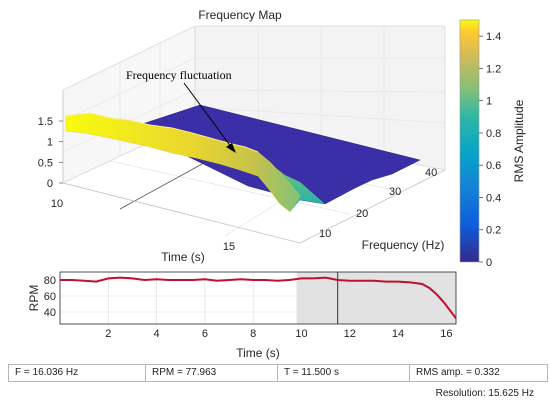 The width and height of the screenshot is (550, 404). What do you see at coordinates (493, 37) in the screenshot?
I see `colorbar-tick-label: 1.4` at bounding box center [493, 37].